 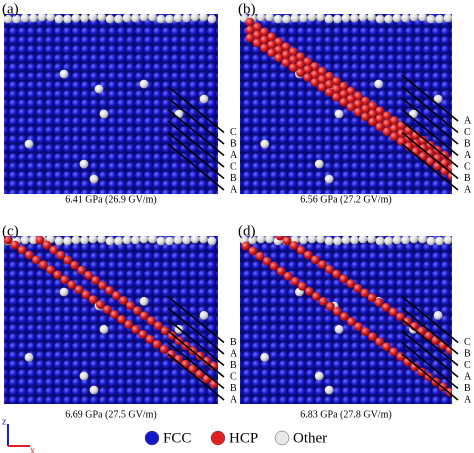 I want to click on x-label: x, so click(x=32, y=449).